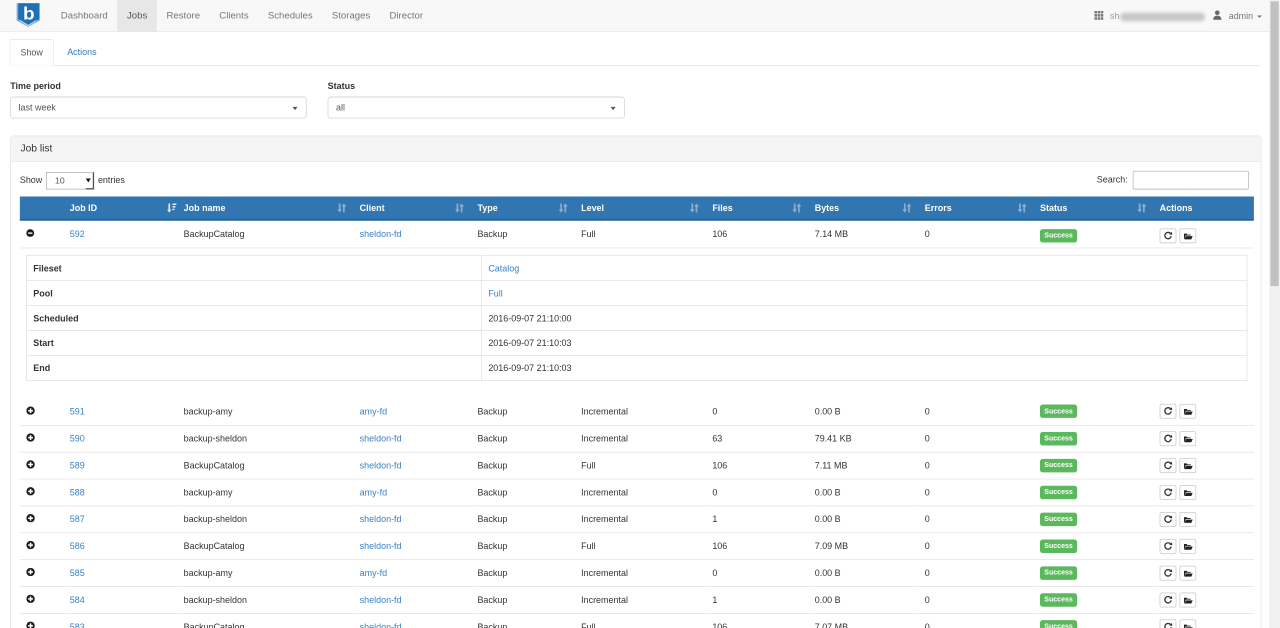 The image size is (1280, 628). Describe the element at coordinates (29, 13) in the screenshot. I see `svg-text: b` at that location.